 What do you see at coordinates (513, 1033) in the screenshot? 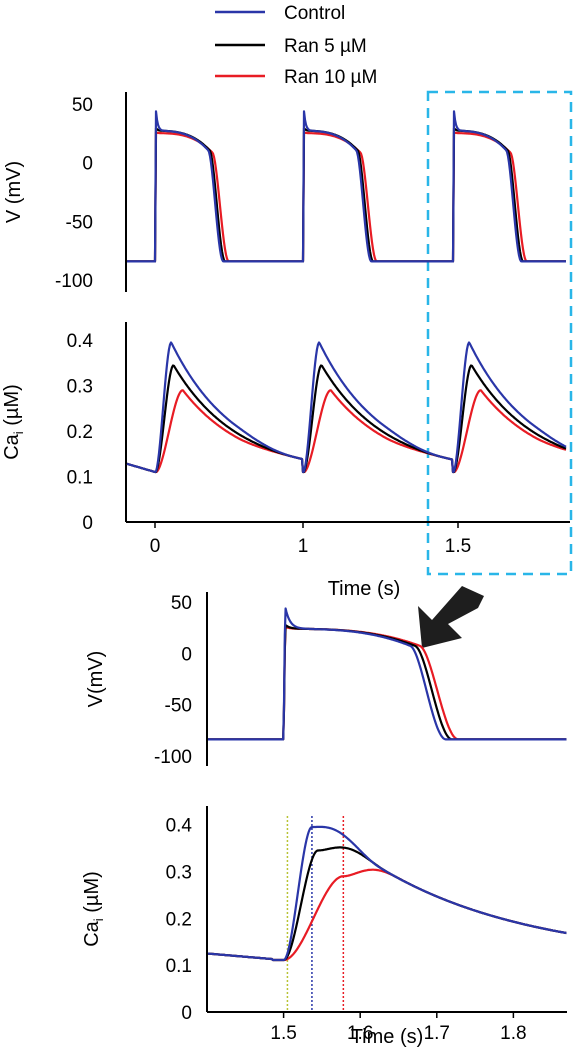
I see `x-tick-label: 1.8` at bounding box center [513, 1033].